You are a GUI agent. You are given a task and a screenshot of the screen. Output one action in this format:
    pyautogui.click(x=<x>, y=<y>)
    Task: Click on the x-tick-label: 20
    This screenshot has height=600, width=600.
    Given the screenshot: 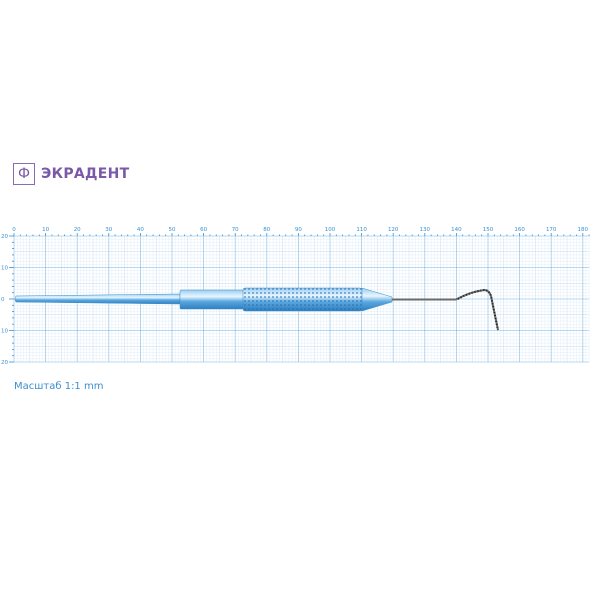 What is the action you would take?
    pyautogui.click(x=77, y=230)
    